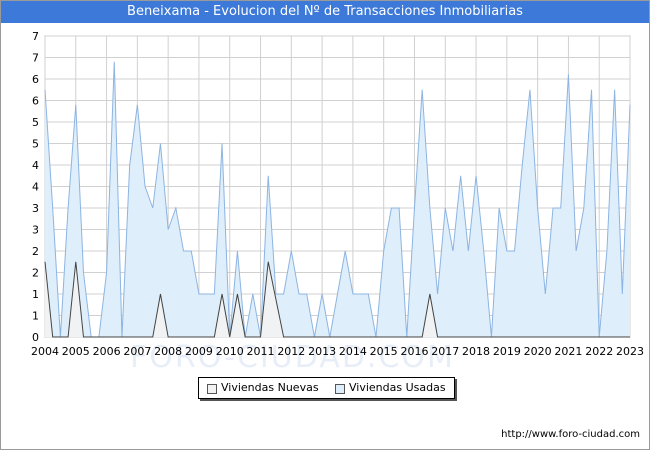  What do you see at coordinates (76, 351) in the screenshot?
I see `x-tick-label: 2005` at bounding box center [76, 351].